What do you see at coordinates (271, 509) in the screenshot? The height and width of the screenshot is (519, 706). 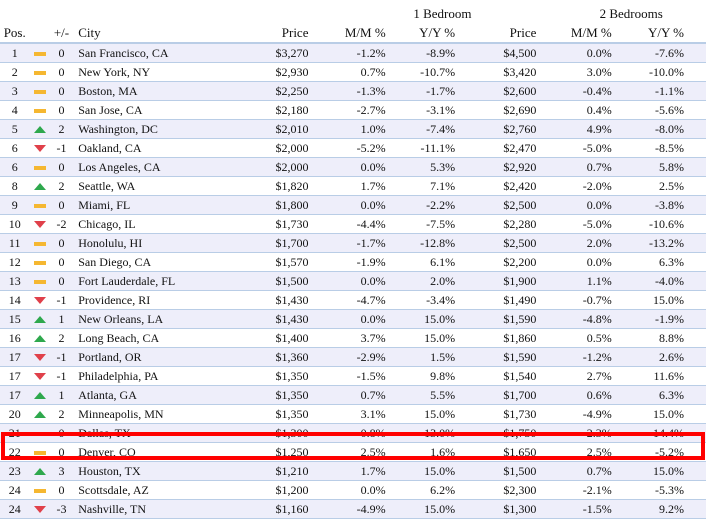 I see `price-1br-cell: $1,160` at bounding box center [271, 509].